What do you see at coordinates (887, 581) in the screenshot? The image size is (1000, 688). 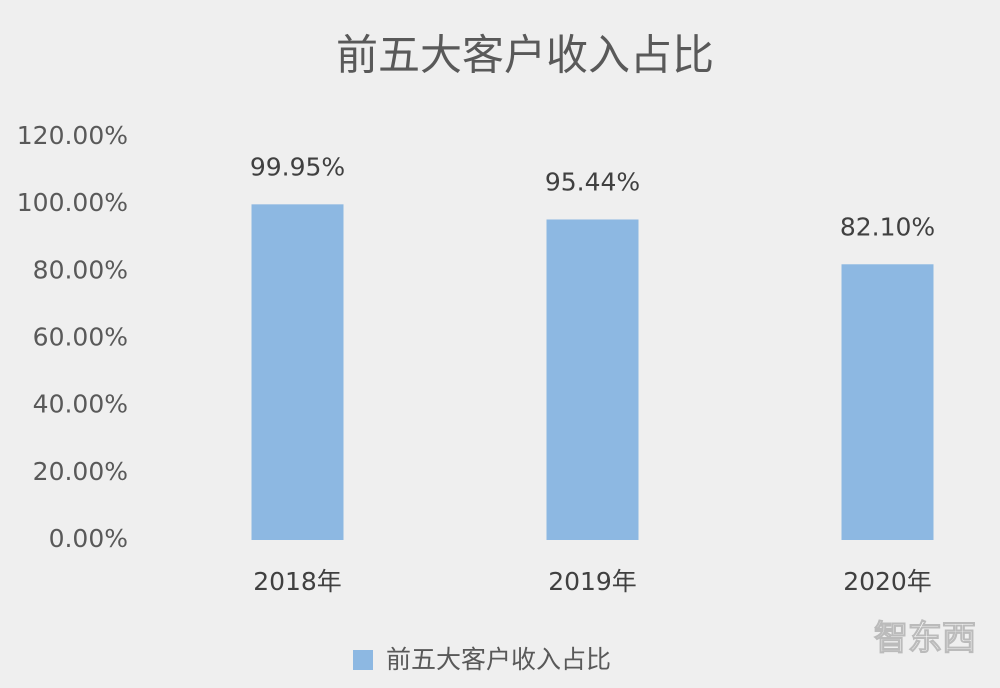 I see `x-tick-label: 2020年` at bounding box center [887, 581].